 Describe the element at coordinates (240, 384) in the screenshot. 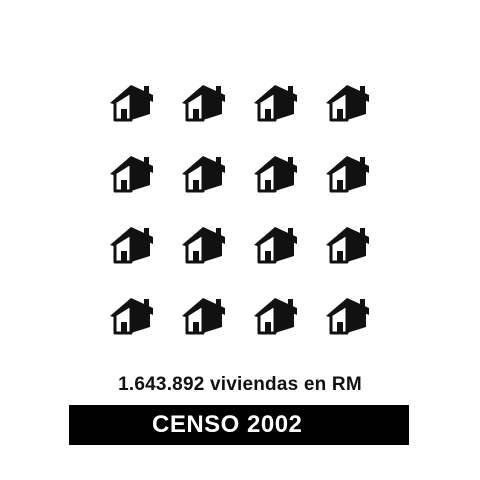

I see `caption-text: 1.643.892 viviendas en RM` at that location.